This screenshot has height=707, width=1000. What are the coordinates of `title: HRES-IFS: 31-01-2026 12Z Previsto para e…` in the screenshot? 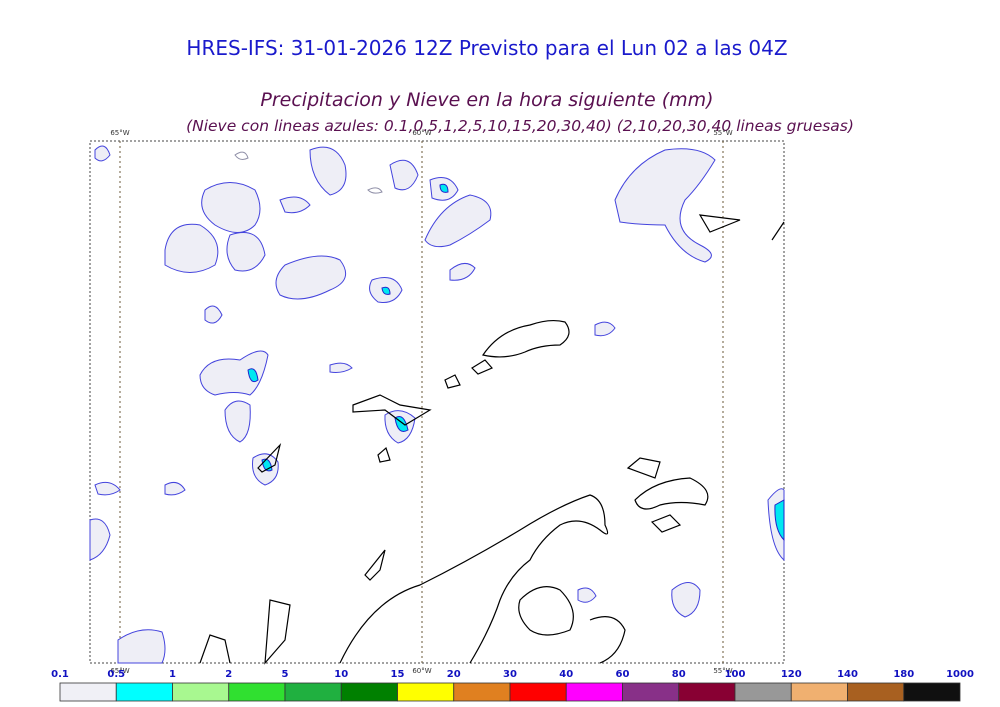 It's located at (486, 48).